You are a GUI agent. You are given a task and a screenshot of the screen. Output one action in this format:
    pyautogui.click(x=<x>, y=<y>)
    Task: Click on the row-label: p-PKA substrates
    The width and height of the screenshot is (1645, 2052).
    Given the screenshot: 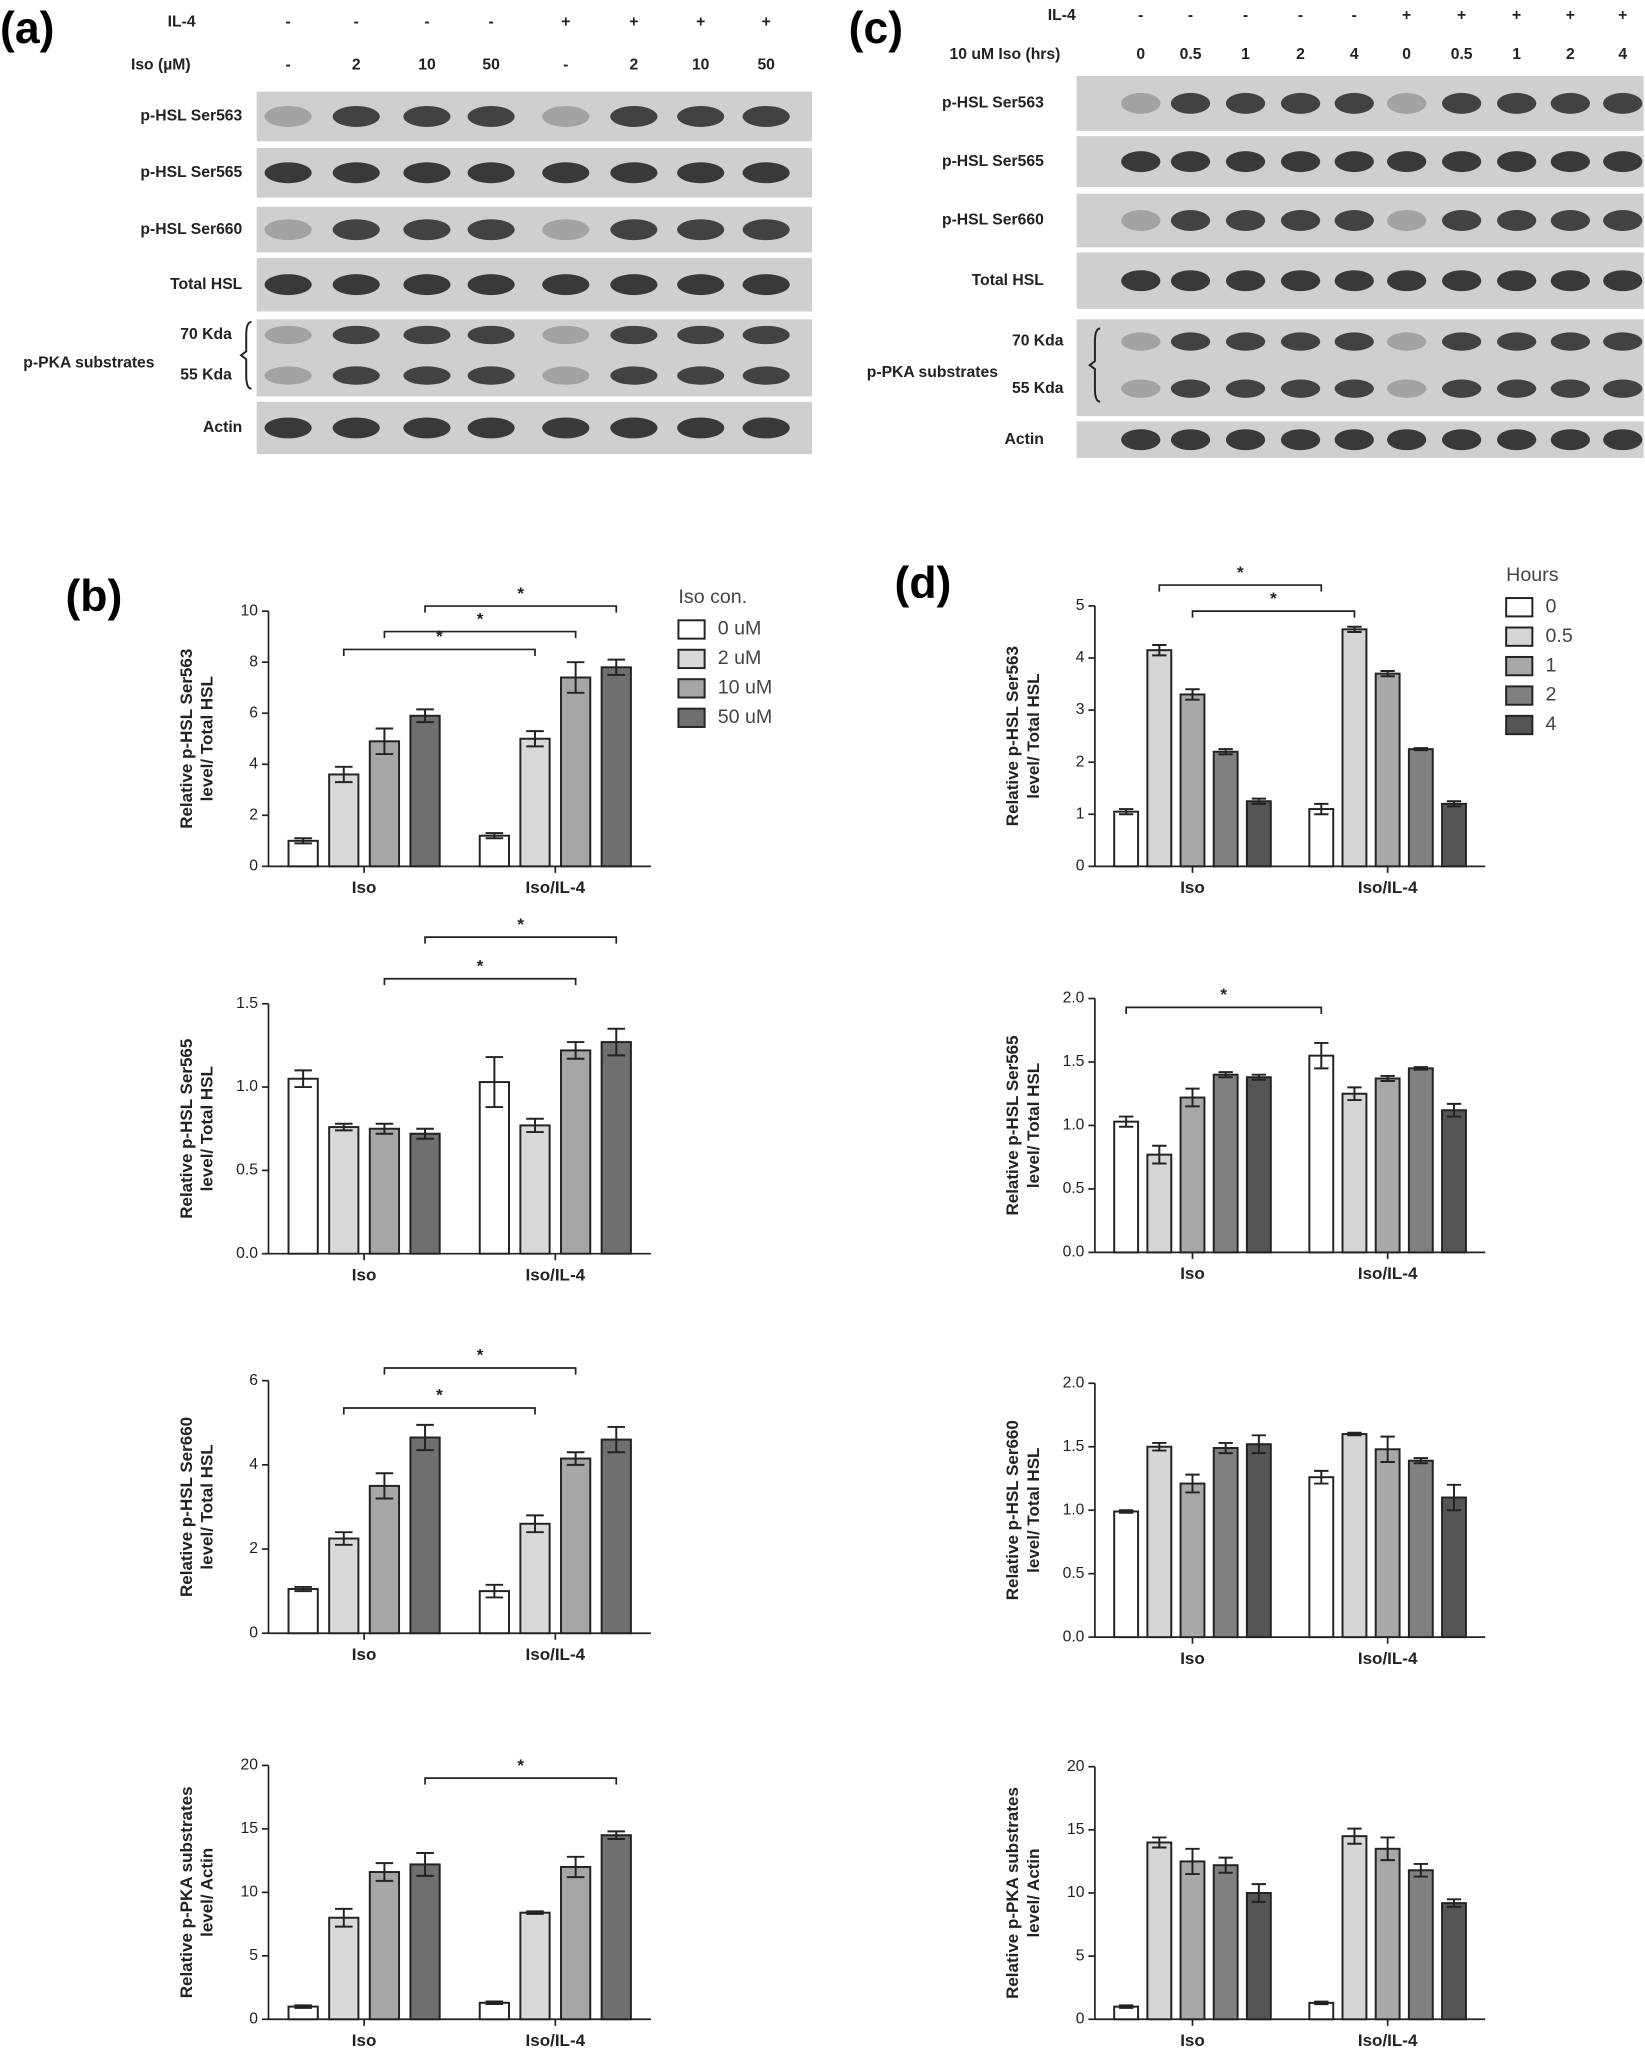 What is the action you would take?
    pyautogui.click(x=932, y=372)
    